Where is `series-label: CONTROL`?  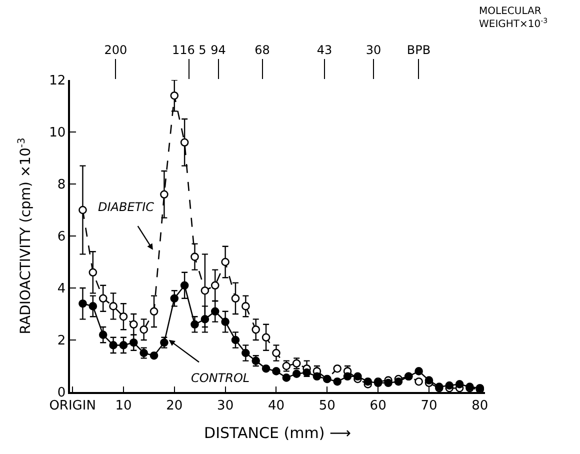
series-label: CONTROL is located at coordinates (220, 378).